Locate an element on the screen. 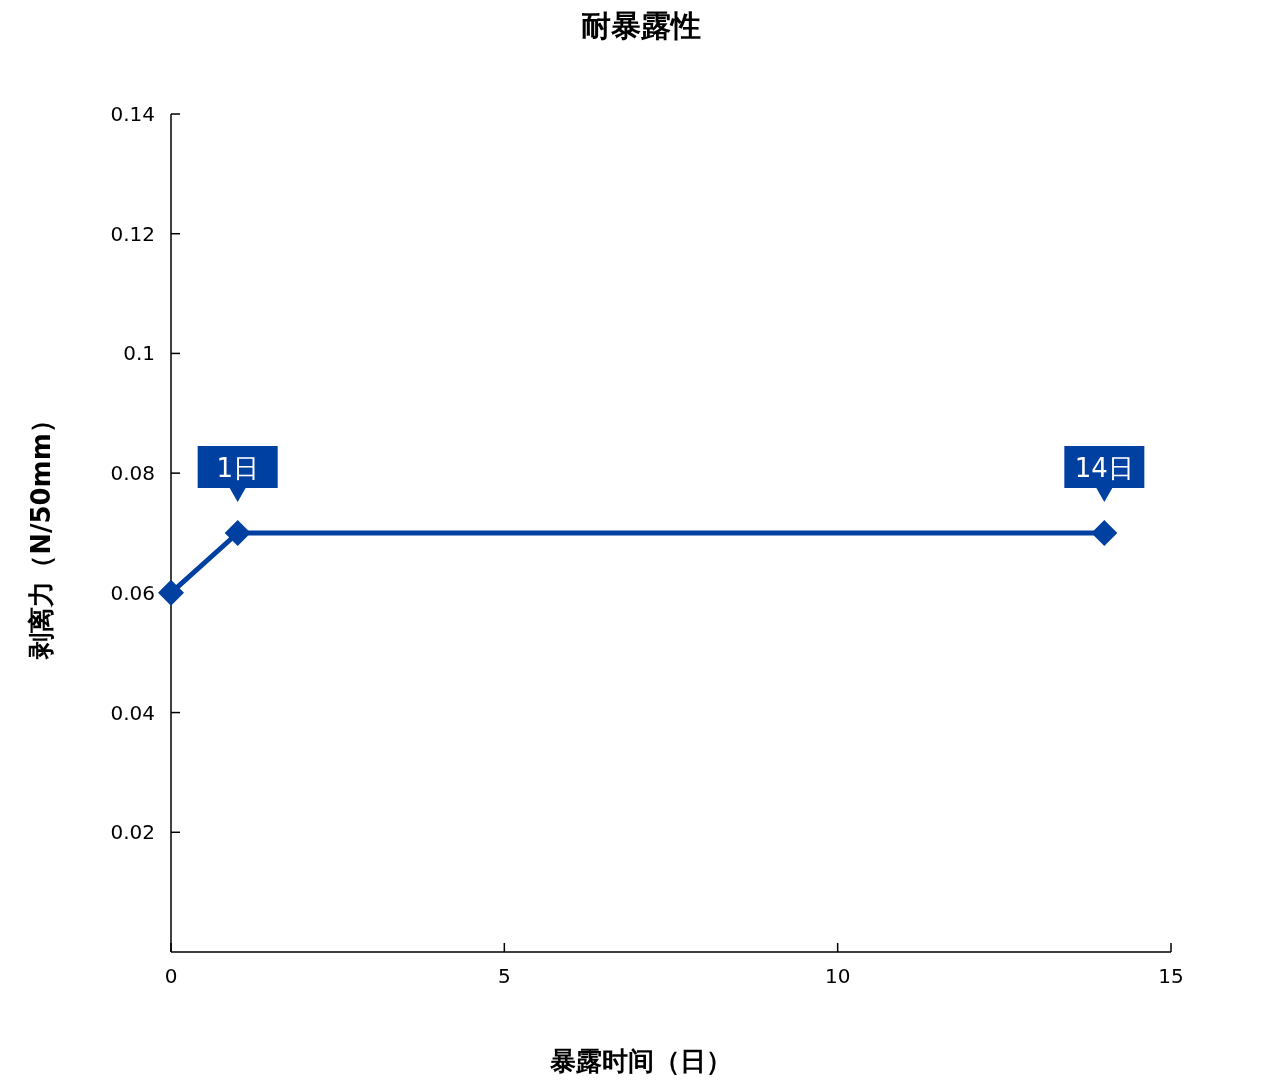  y-tick-label: 0.08 is located at coordinates (132, 473).